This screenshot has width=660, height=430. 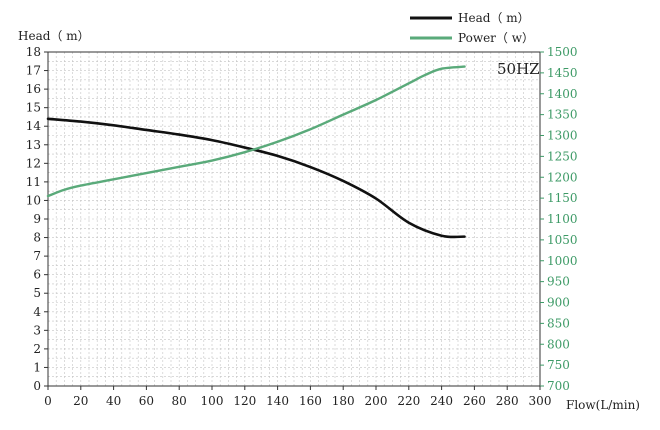 I want to click on x-tick-label: 200, so click(x=376, y=401).